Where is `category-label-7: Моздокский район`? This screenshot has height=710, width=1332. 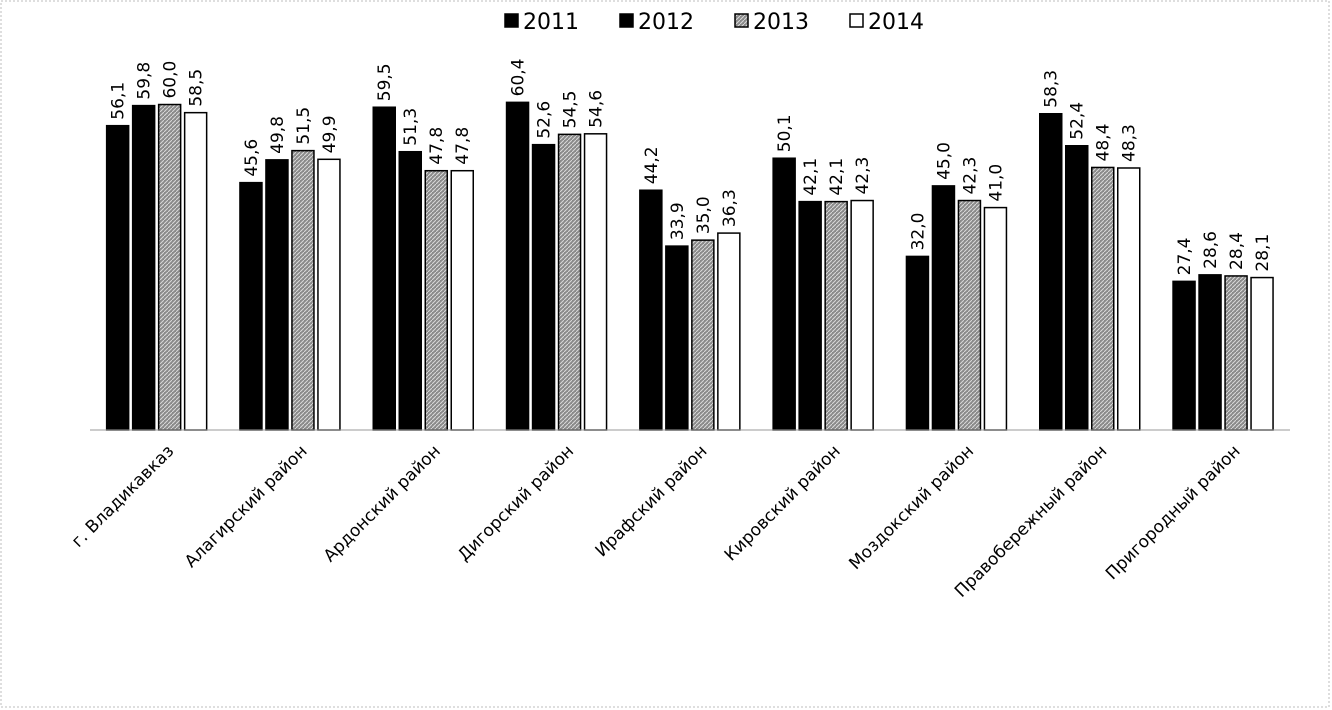 category-label-7: Моздокский район is located at coordinates (911, 507).